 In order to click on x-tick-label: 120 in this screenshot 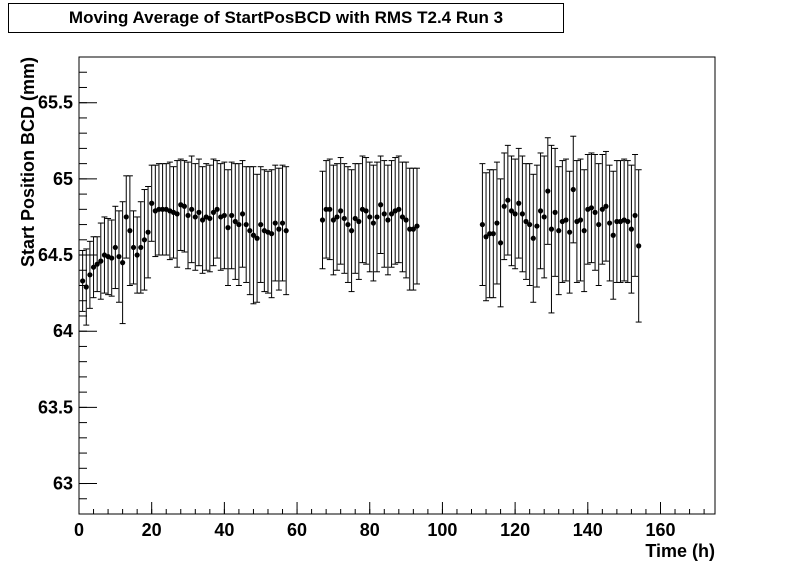, I will do `click(515, 530)`.